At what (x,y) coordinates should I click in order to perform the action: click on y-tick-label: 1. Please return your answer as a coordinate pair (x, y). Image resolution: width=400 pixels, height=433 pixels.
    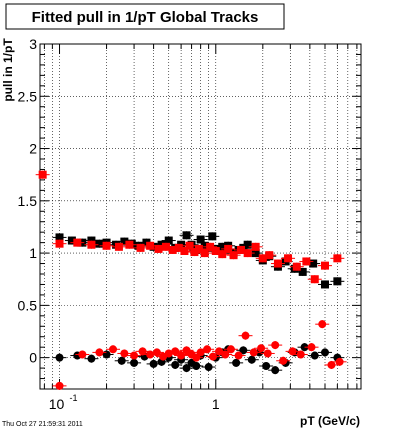
    Looking at the image, I should click on (33, 253).